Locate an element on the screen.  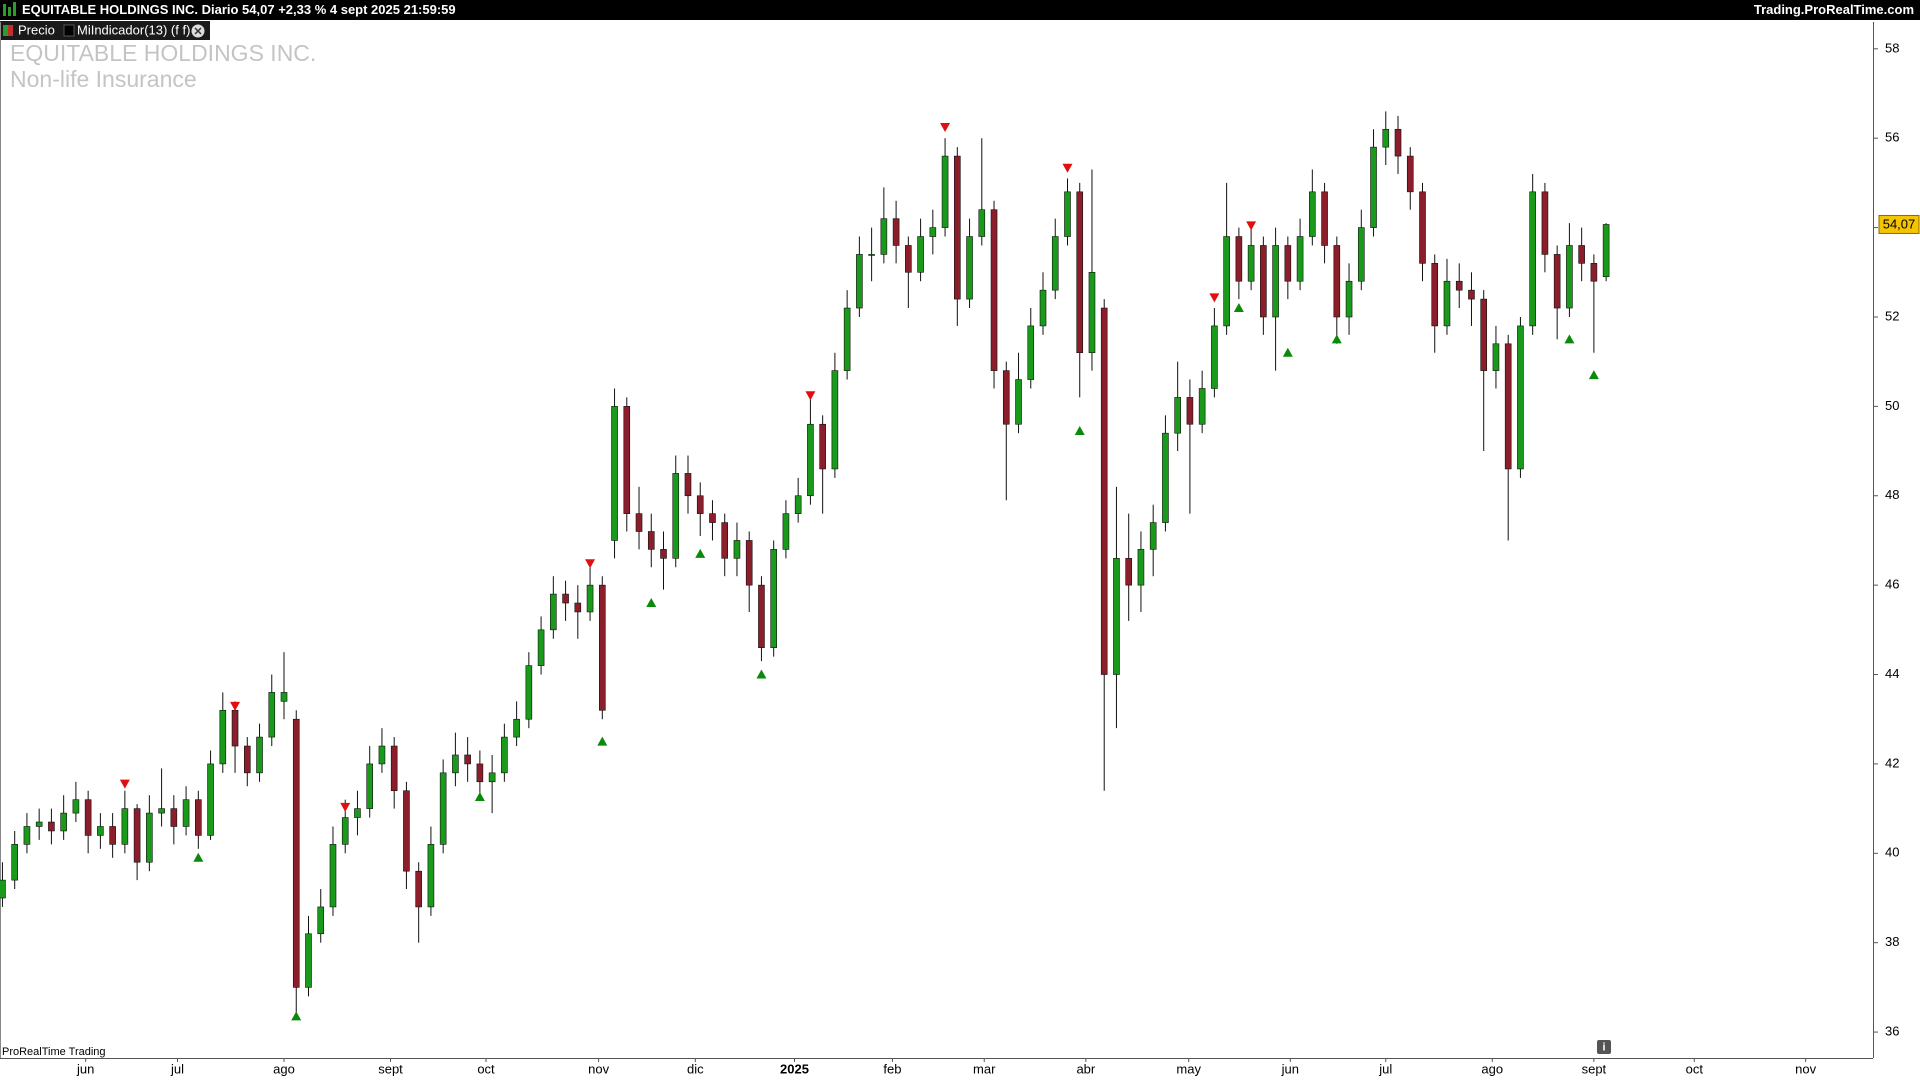
y-tick-label: 40 is located at coordinates (1892, 852).